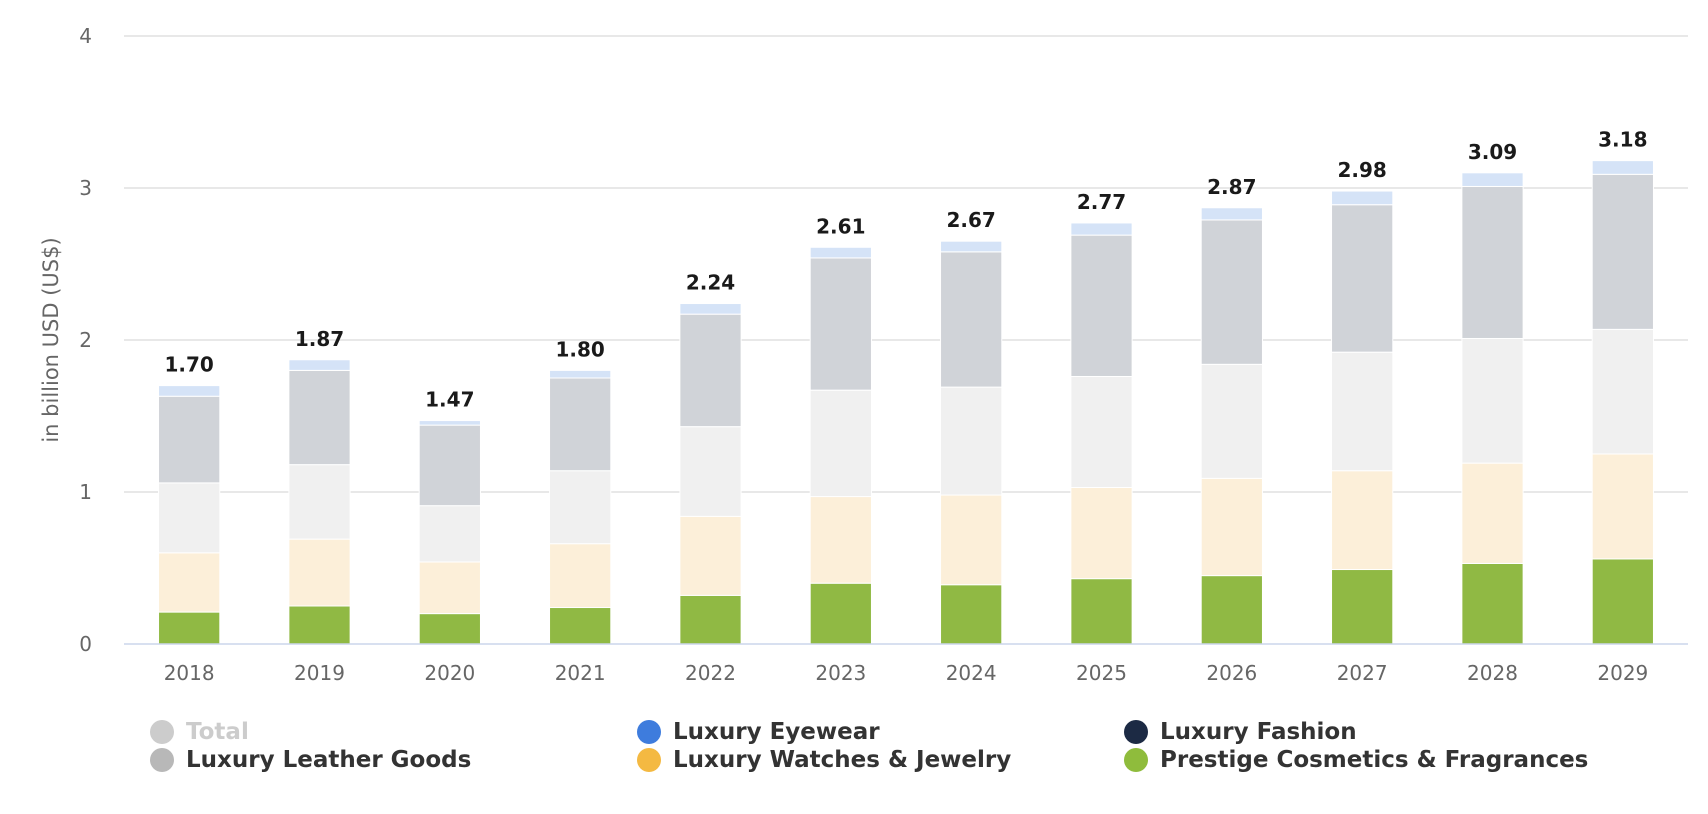 The height and width of the screenshot is (814, 1708). I want to click on bar-stack-2024, so click(971, 442).